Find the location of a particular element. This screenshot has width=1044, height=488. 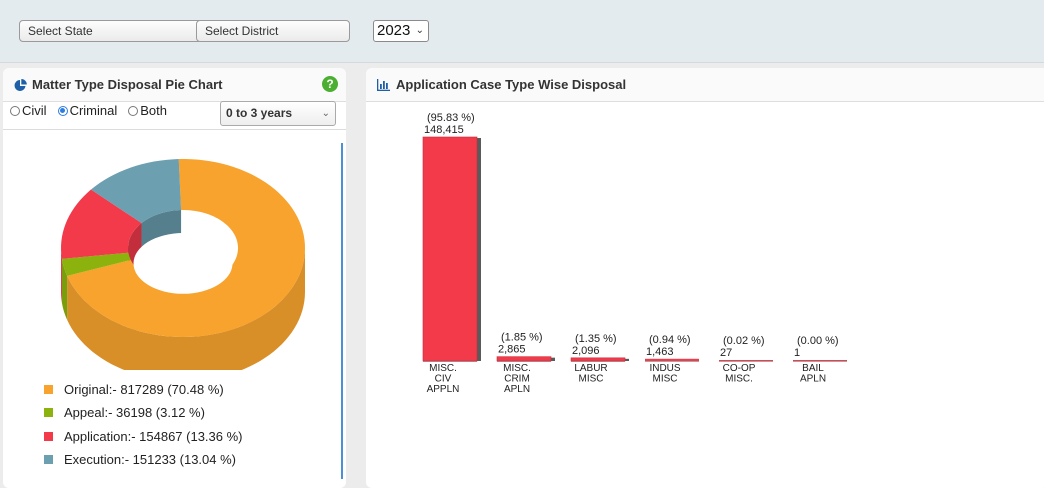

donut-slices is located at coordinates (183, 248).